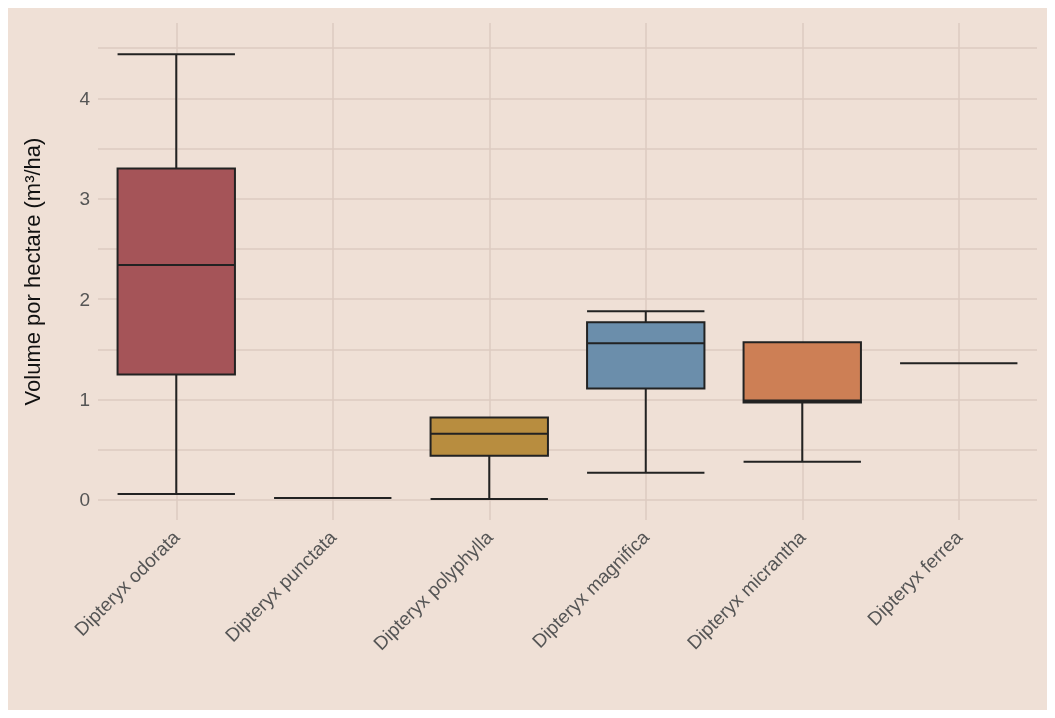 This screenshot has width=1055, height=718. I want to click on y-axis-title: Volume por hectare (m³/ha), so click(32, 271).